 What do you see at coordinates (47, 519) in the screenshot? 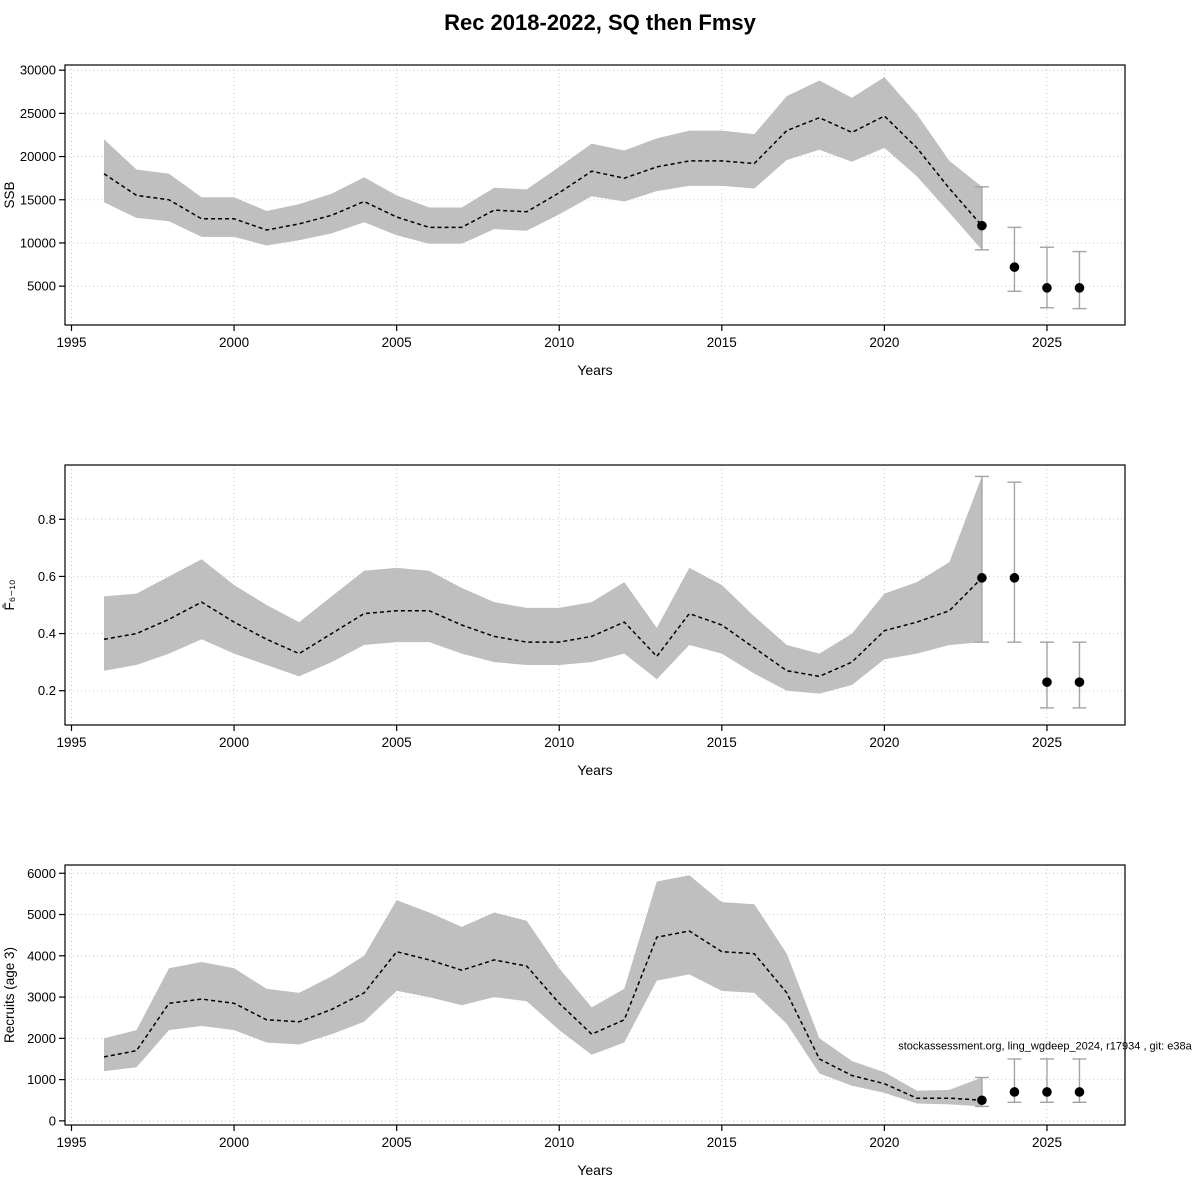
I see `y-axis-tick-label: 0.8` at bounding box center [47, 519].